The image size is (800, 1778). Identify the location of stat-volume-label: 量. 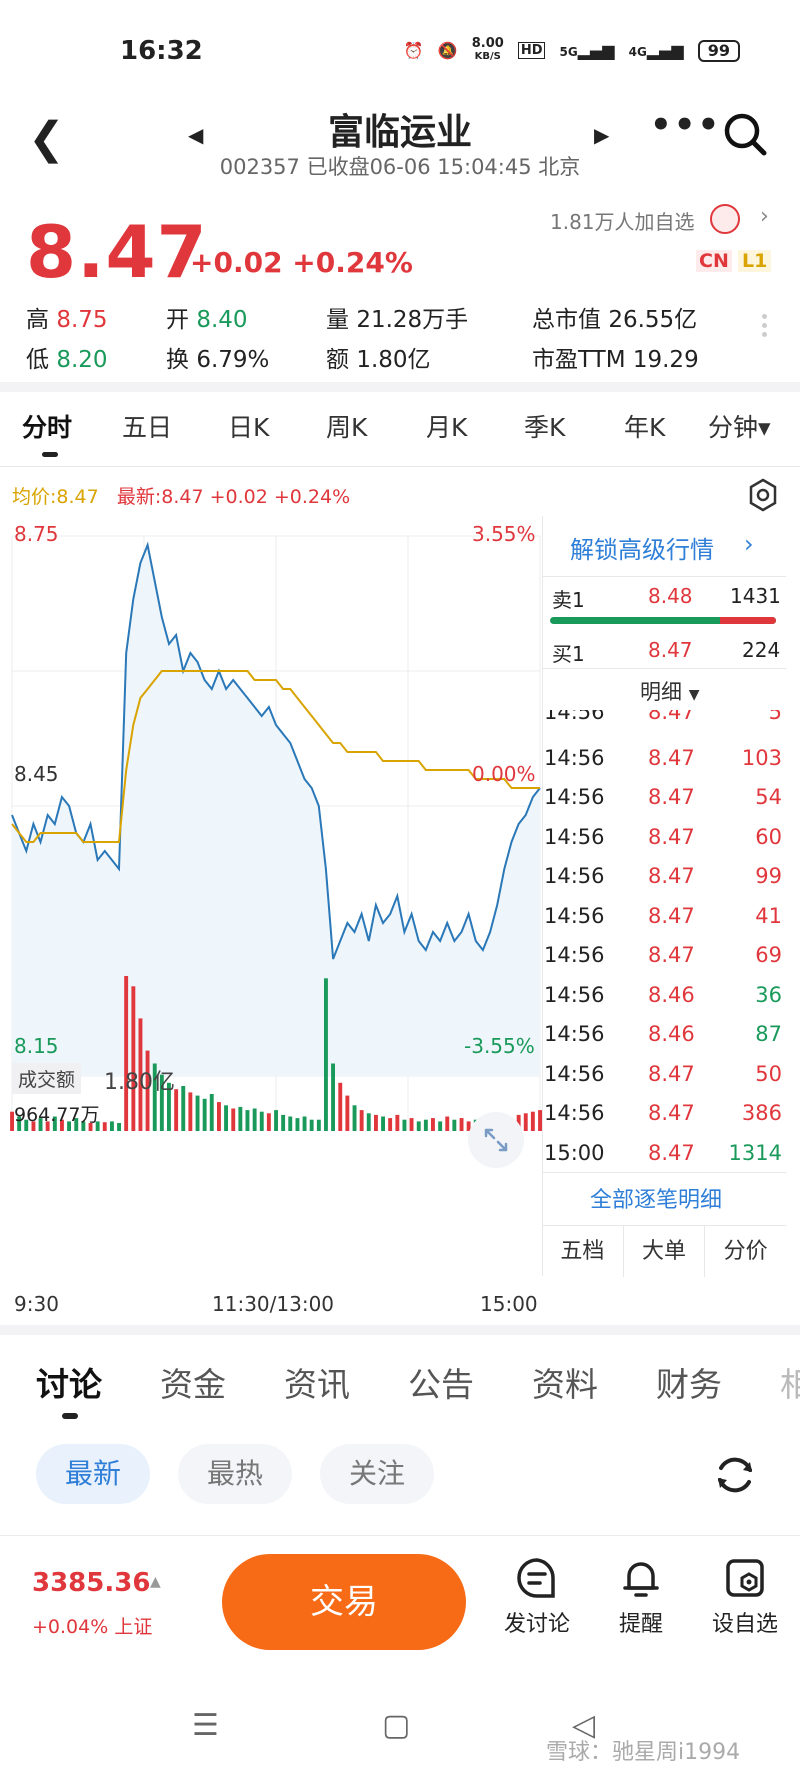
(337, 320).